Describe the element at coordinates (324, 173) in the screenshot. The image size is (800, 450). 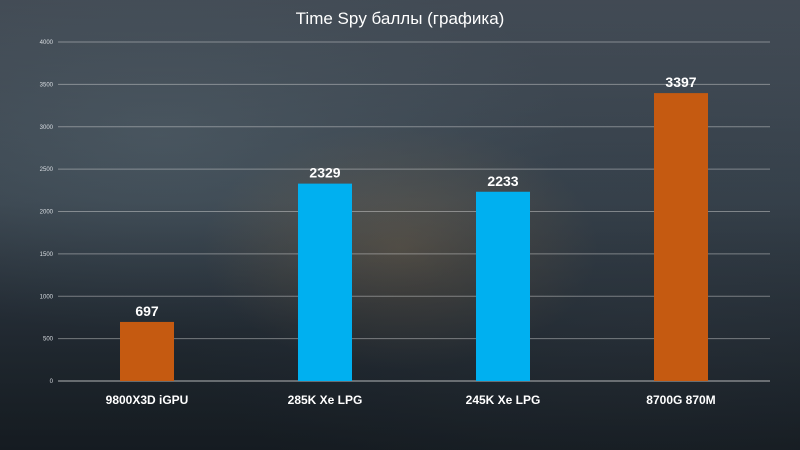
I see `data-label: 2329` at that location.